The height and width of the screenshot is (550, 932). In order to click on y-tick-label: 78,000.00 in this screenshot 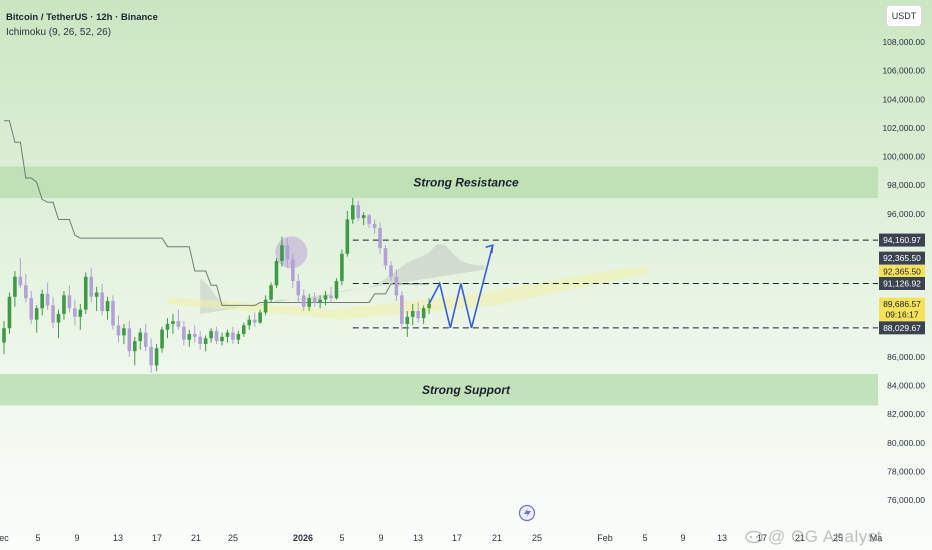, I will do `click(906, 471)`.